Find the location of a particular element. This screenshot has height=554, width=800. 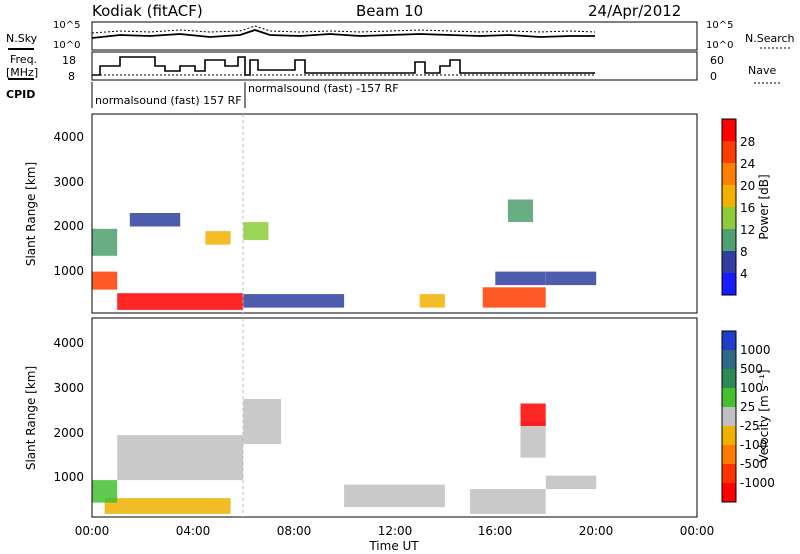

nsky-trace is located at coordinates (343, 34).